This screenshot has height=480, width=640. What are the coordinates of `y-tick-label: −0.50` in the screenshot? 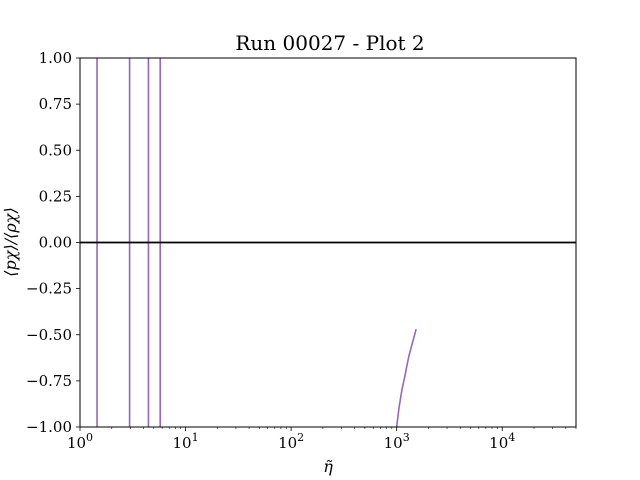 It's located at (49, 335).